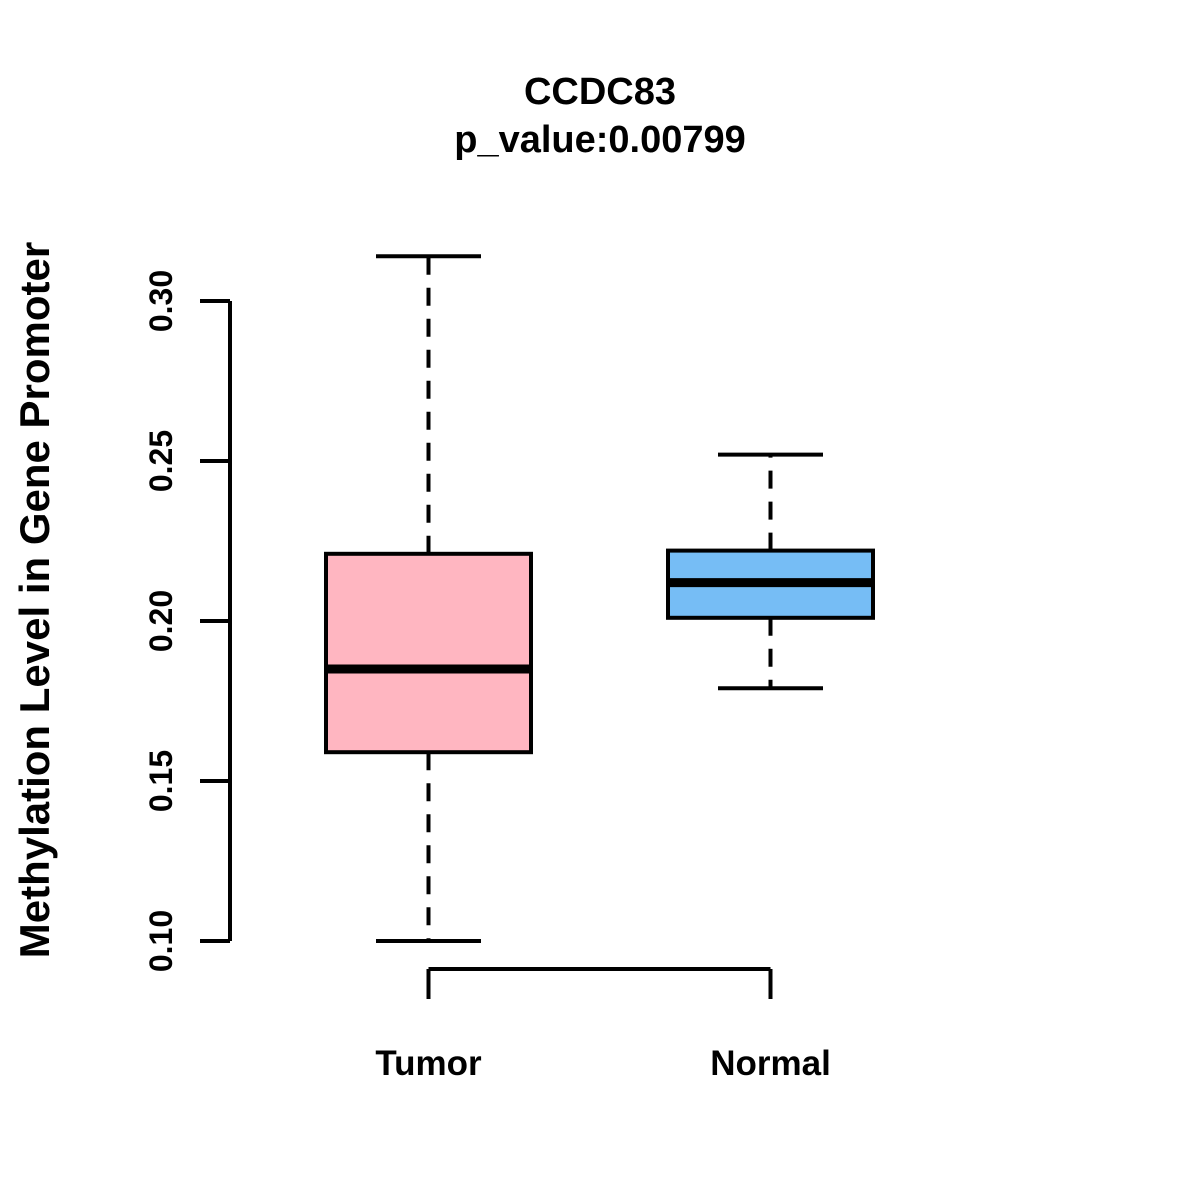  Describe the element at coordinates (428, 653) in the screenshot. I see `box-tumor` at that location.